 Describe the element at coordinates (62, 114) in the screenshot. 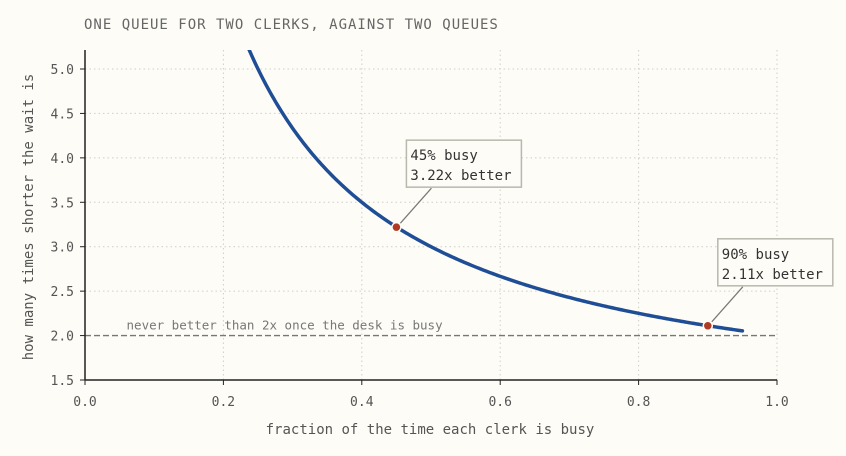

I see `y-tick-label-6: 4.5` at that location.